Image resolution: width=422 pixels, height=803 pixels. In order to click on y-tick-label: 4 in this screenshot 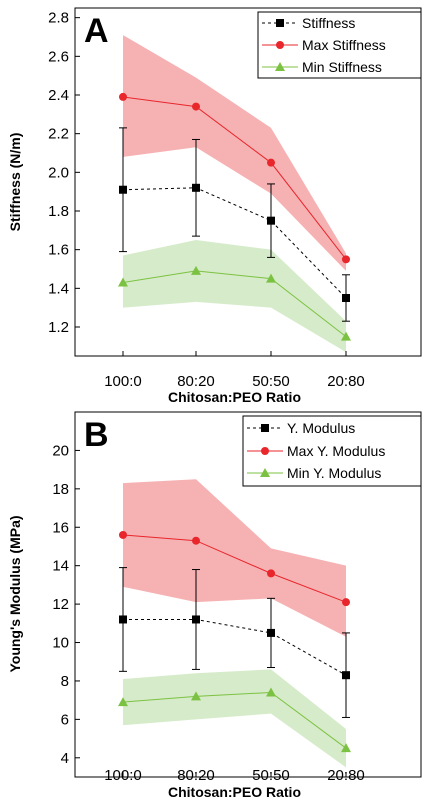, I will do `click(65, 758)`.